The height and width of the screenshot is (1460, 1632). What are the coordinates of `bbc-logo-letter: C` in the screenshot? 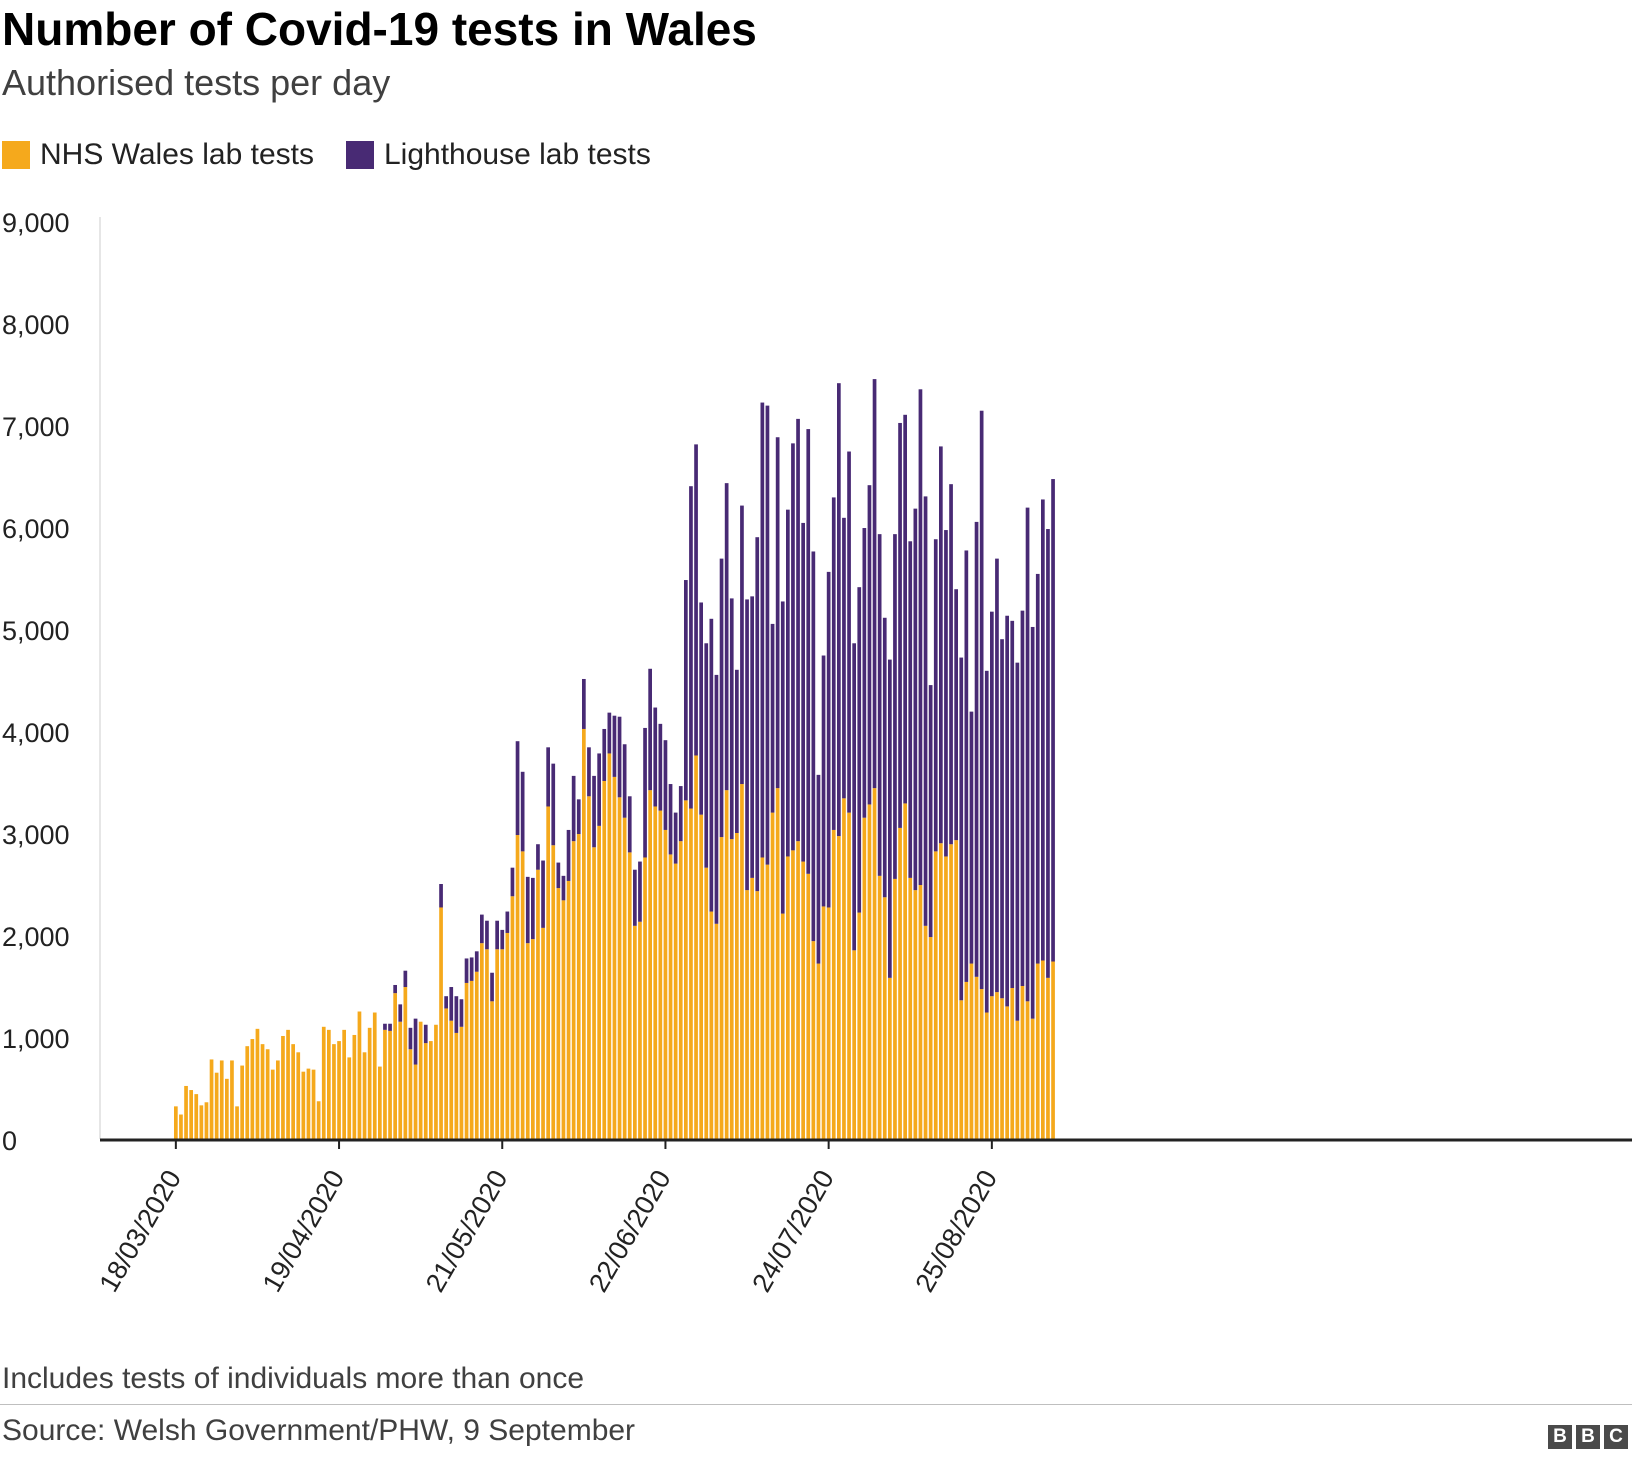 It's located at (1616, 1437).